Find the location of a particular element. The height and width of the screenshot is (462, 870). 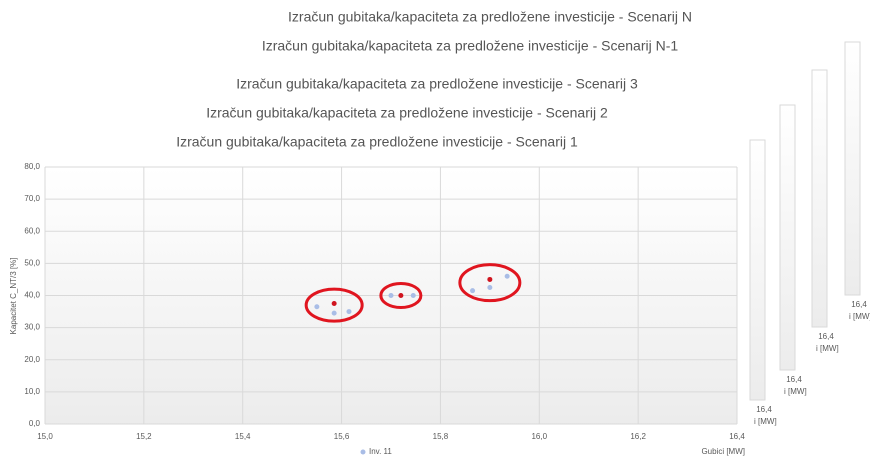

y-tick-label: 10,0 is located at coordinates (32, 391).